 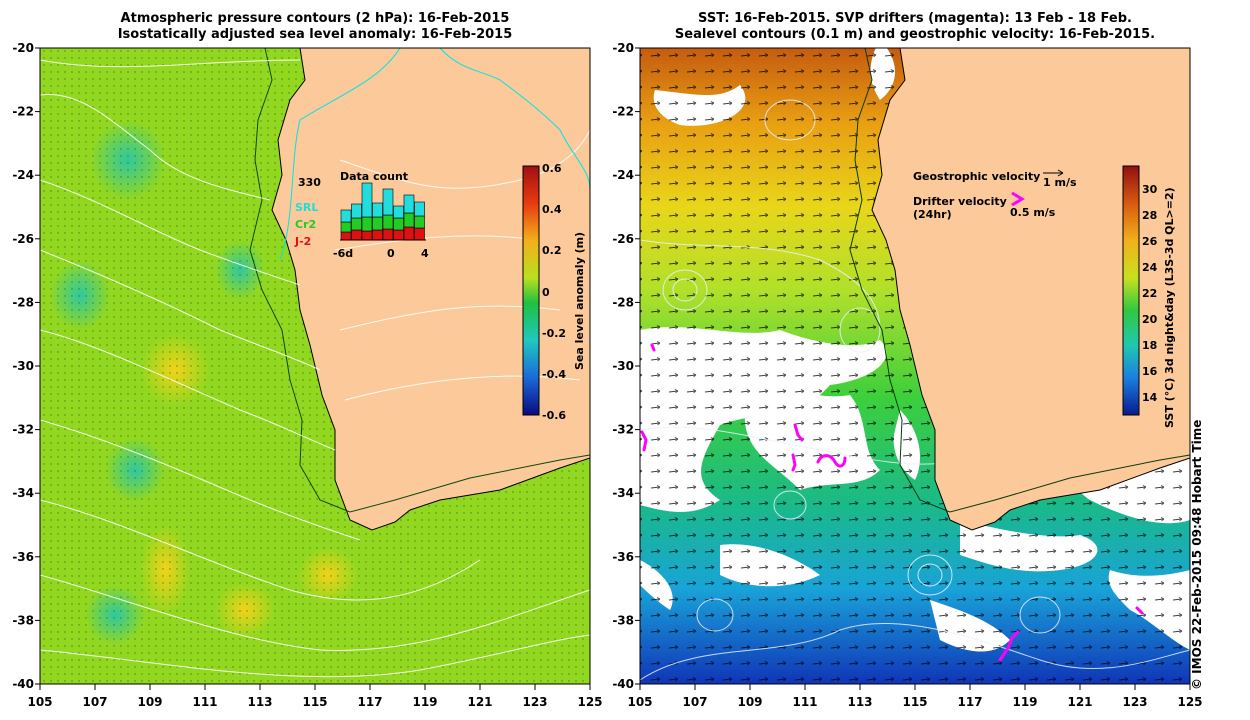 I want to click on right-y-tick-label: -26, so click(x=623, y=239).